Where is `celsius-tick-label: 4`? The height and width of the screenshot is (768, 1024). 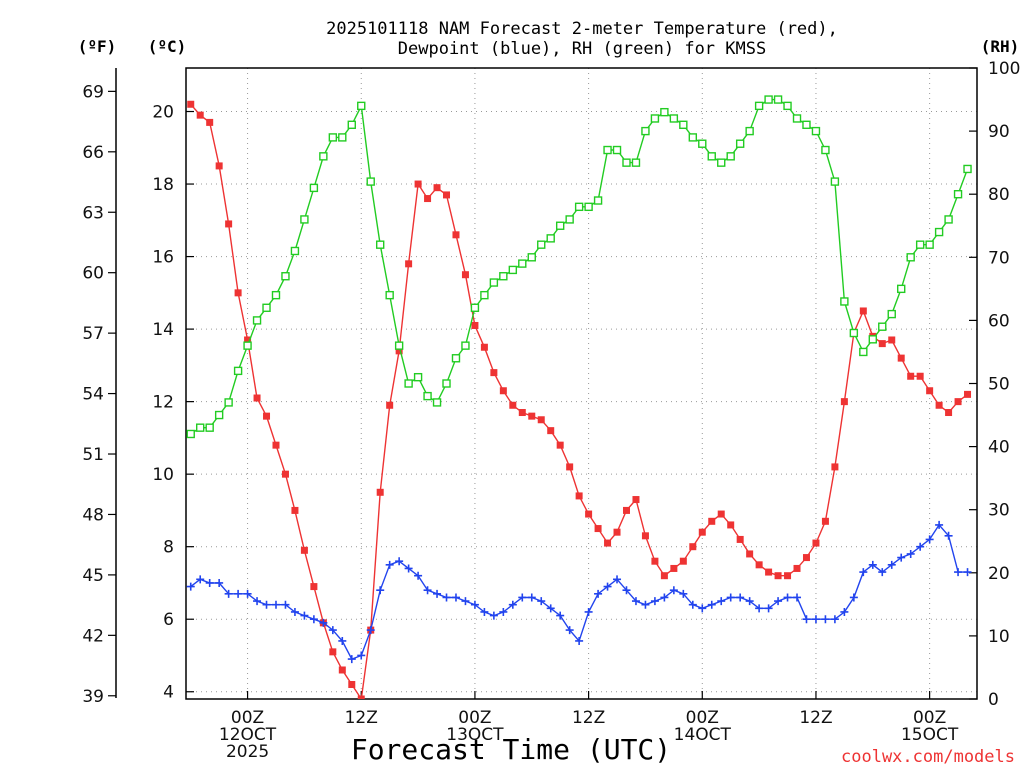 celsius-tick-label: 4 is located at coordinates (168, 693).